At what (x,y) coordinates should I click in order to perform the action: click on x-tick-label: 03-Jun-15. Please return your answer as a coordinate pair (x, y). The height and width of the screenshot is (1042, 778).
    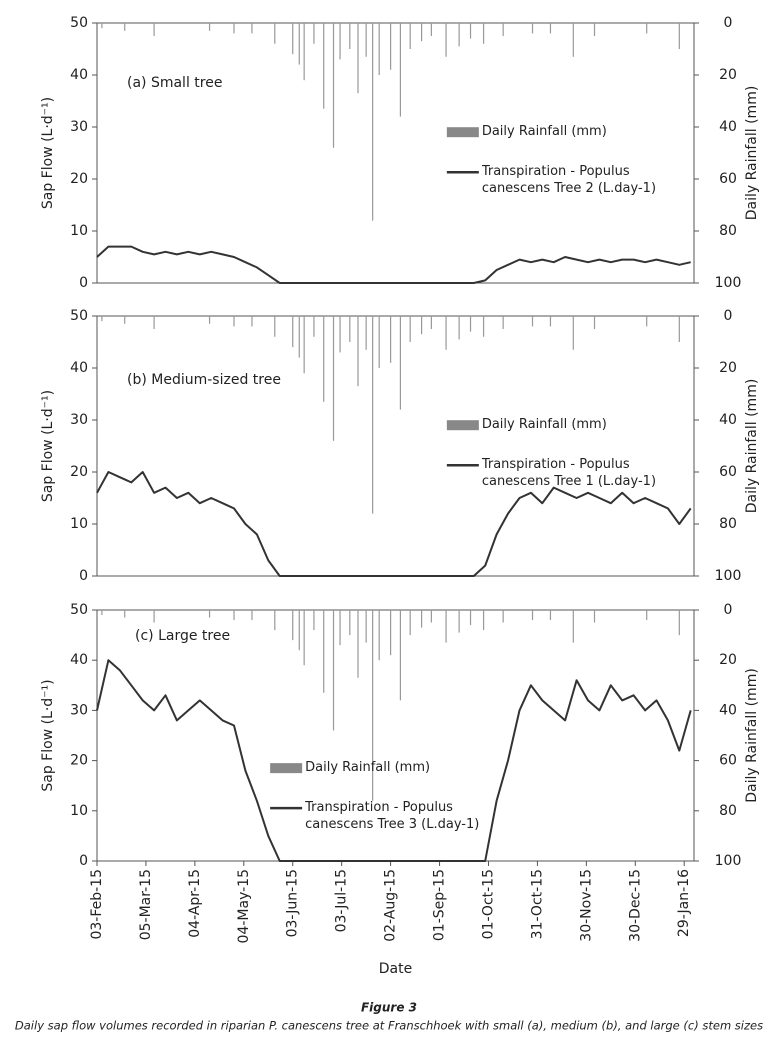
    Looking at the image, I should click on (293, 903).